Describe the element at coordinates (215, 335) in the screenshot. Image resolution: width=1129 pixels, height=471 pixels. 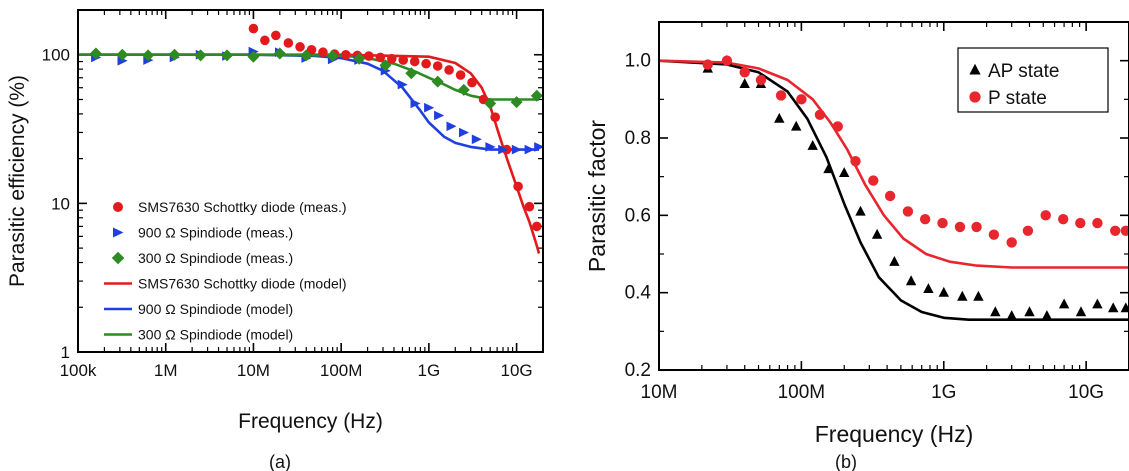
I see `legend-label: 300 Ω Spindiode (model)` at that location.